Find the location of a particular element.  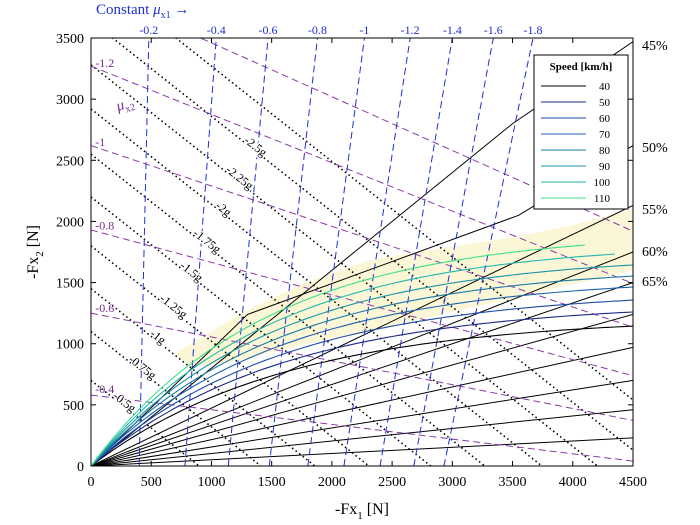

y-tick-label: 1000 is located at coordinates (70, 345).